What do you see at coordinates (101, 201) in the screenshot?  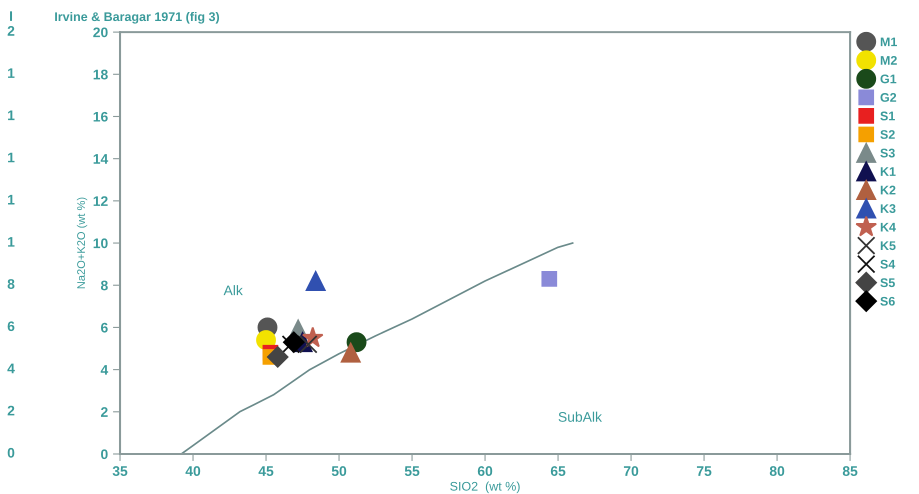 I see `y-tick-label: 12` at bounding box center [101, 201].